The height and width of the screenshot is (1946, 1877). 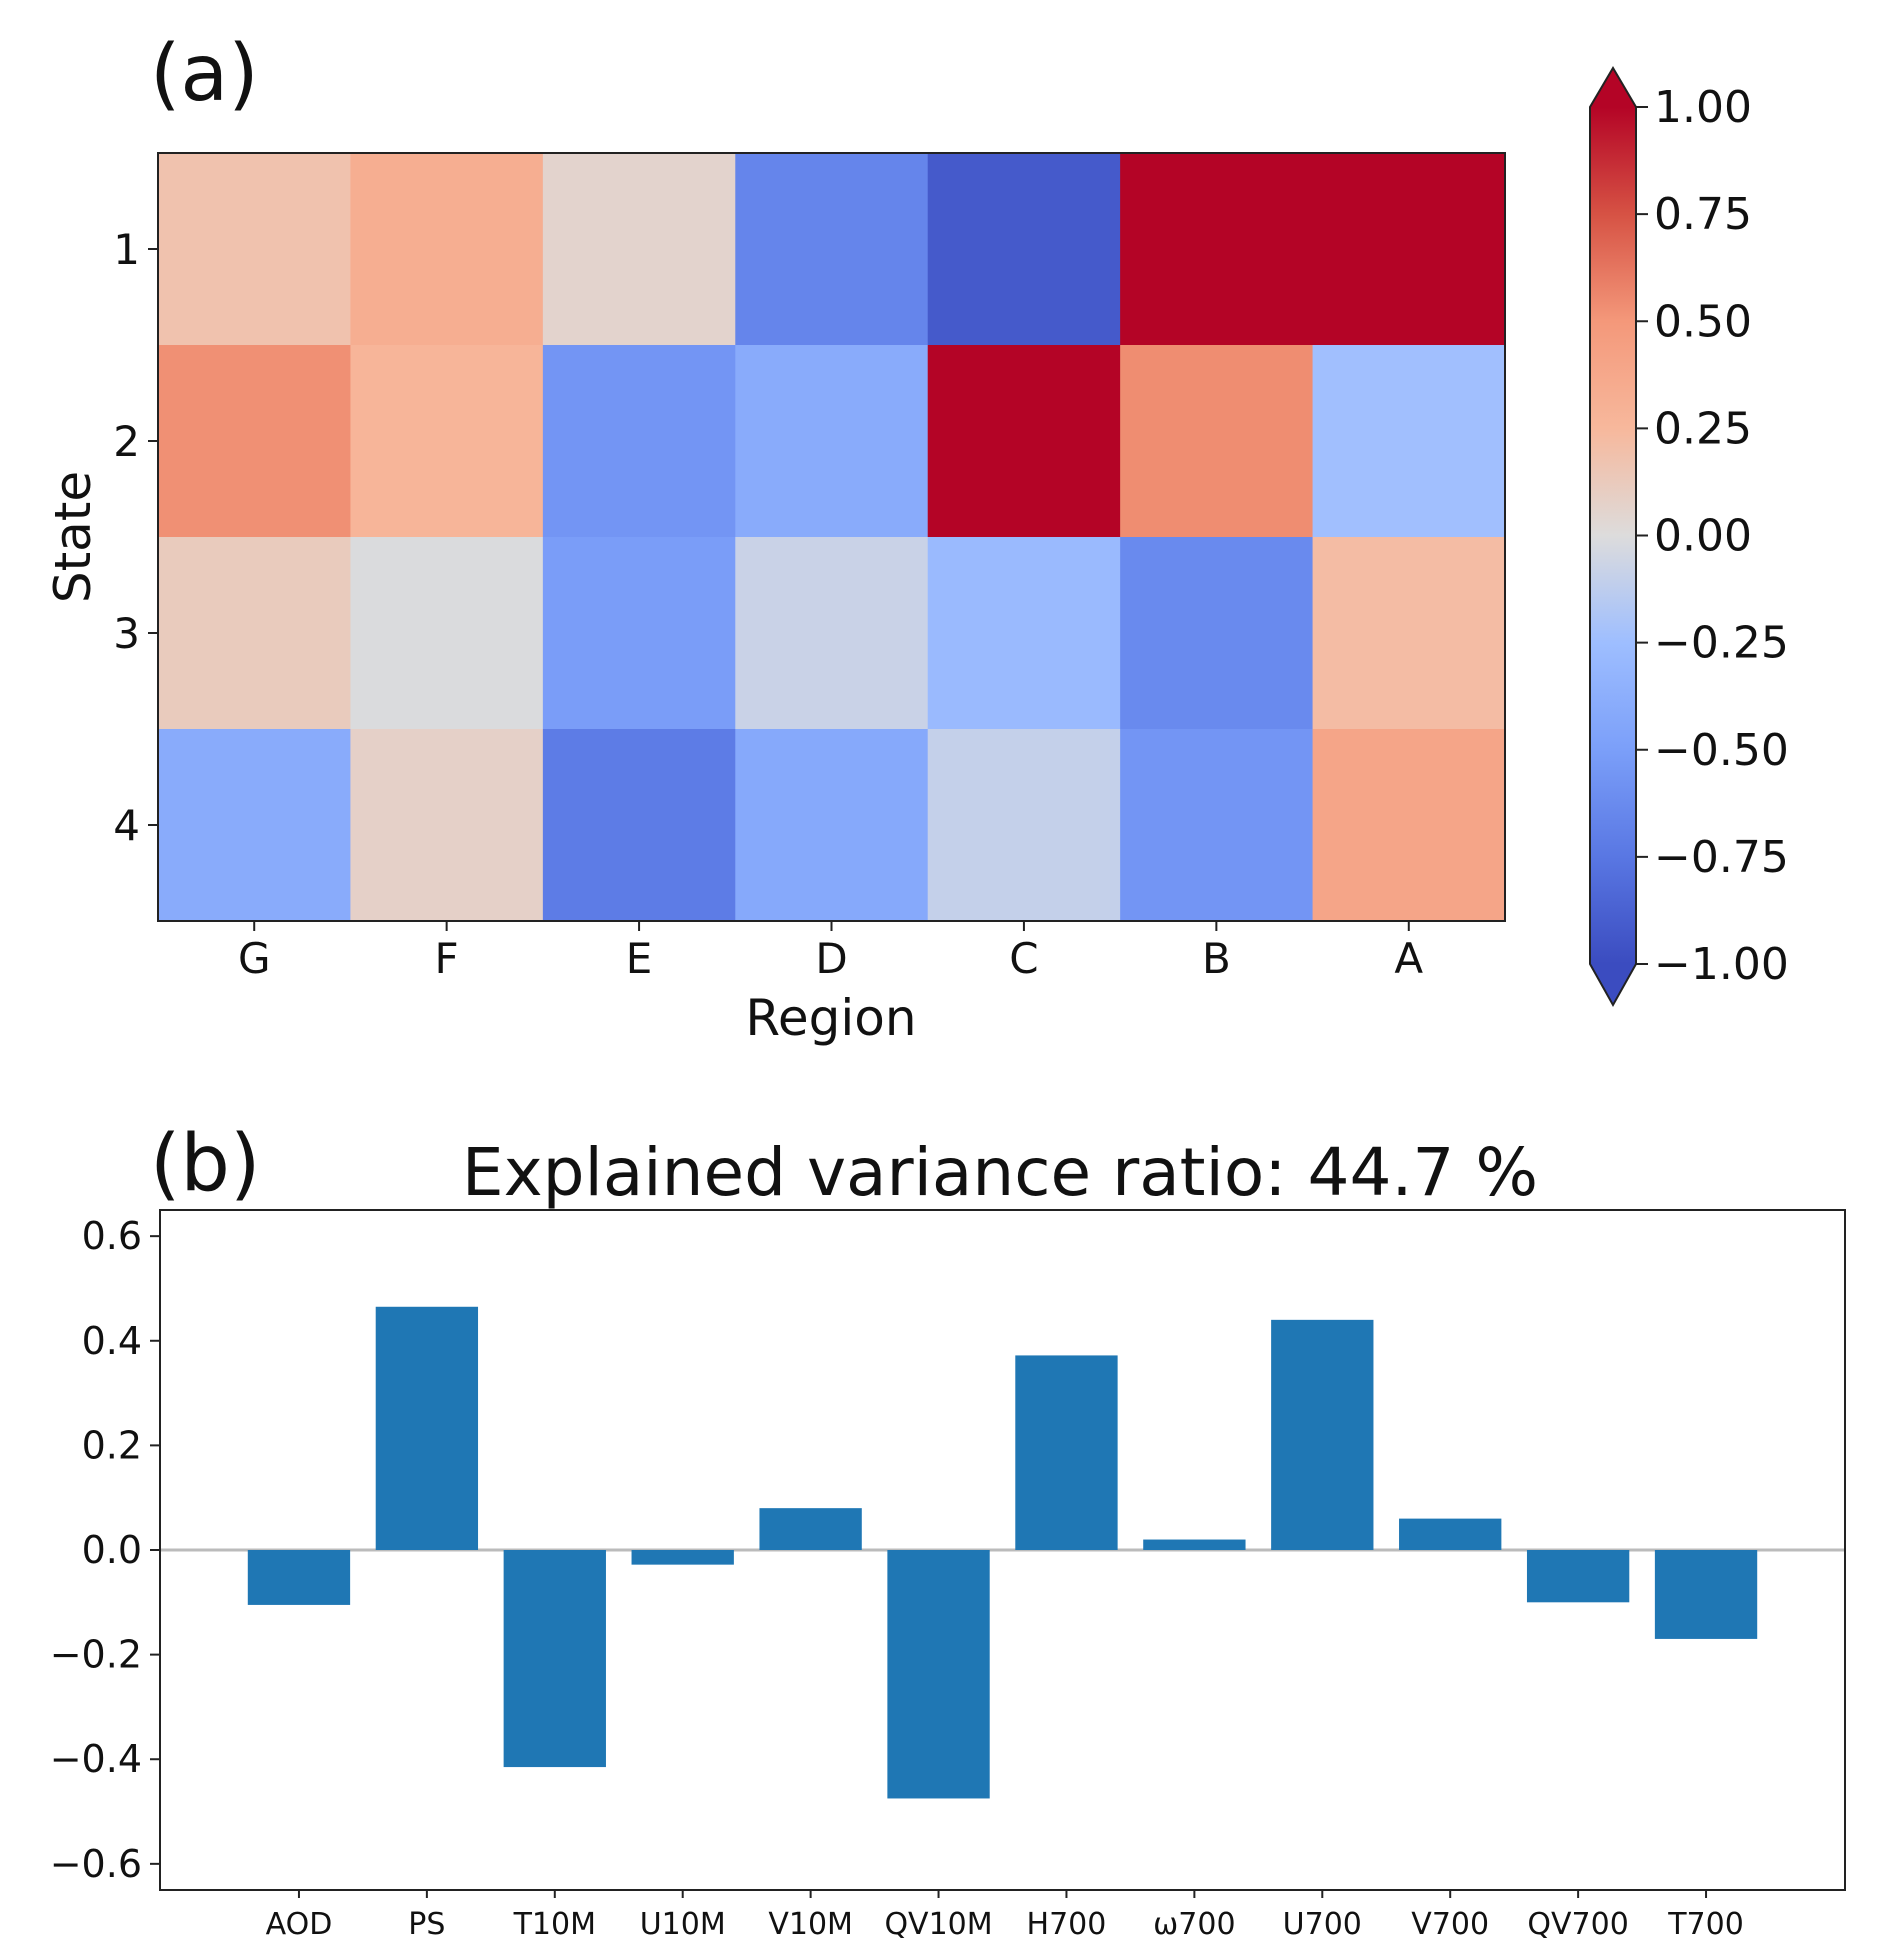 I want to click on bar-v700, so click(x=1450, y=1534).